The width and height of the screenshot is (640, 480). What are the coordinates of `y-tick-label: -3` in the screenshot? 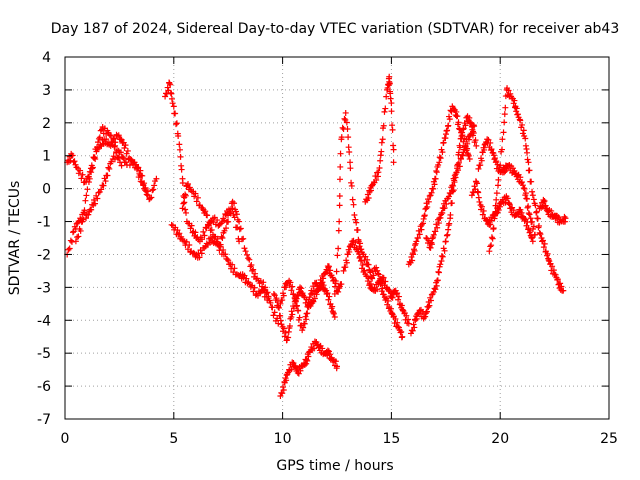 It's located at (44, 288).